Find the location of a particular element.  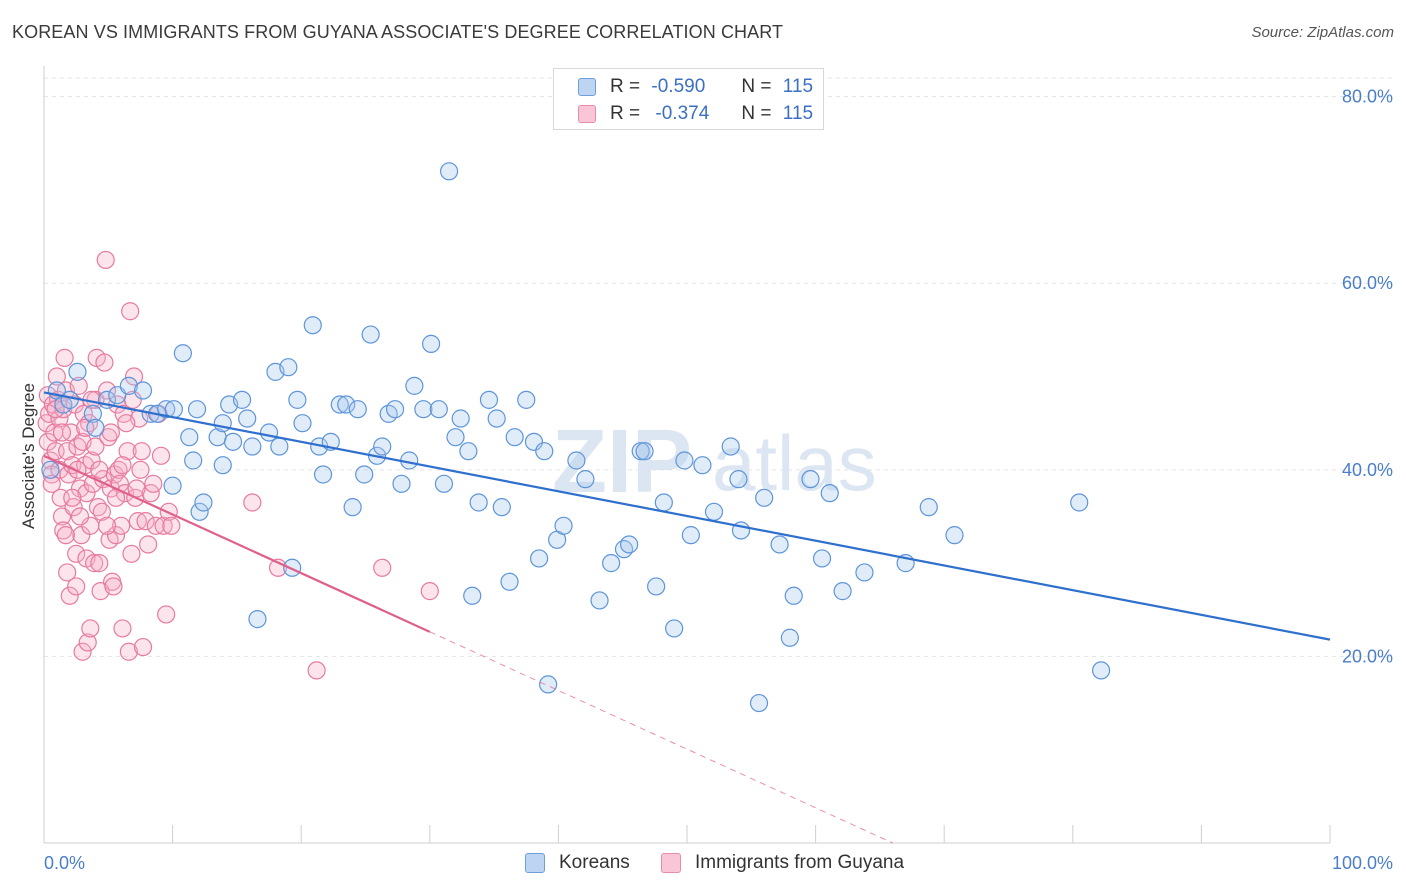

legend-n-label: N = is located at coordinates (756, 113).